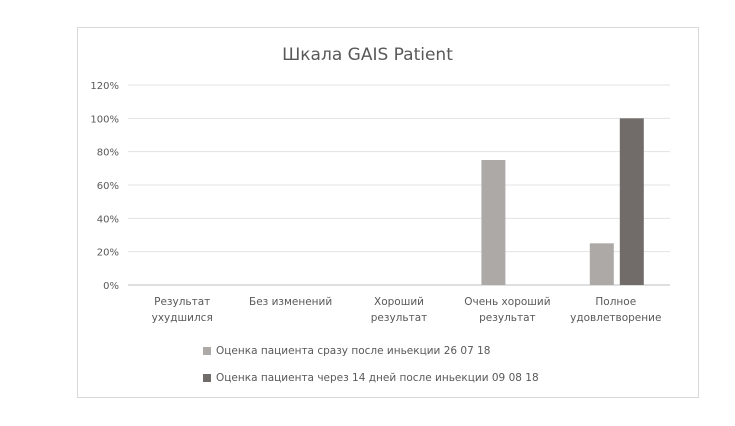  Describe the element at coordinates (104, 119) in the screenshot. I see `y-tick-label: 100%` at that location.